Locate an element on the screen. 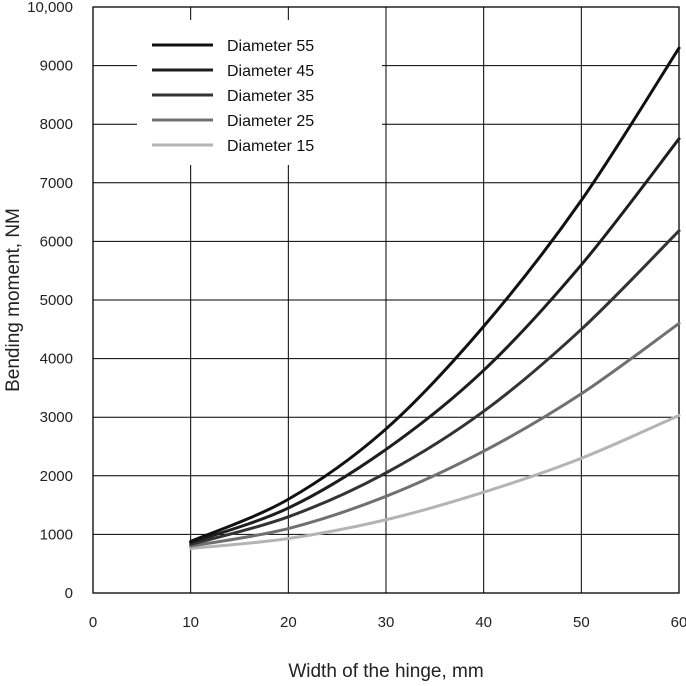 The height and width of the screenshot is (686, 686). x-axis-label: Width of the hinge, mm is located at coordinates (385, 671).